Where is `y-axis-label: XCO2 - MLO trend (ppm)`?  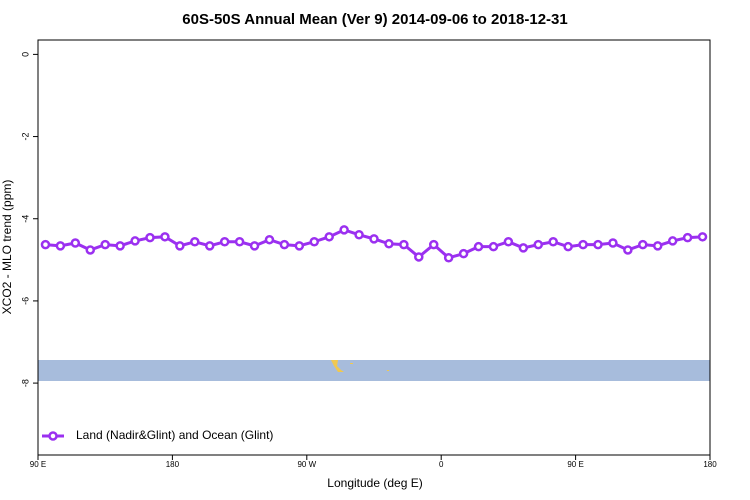
y-axis-label: XCO2 - MLO trend (ppm) is located at coordinates (7, 247).